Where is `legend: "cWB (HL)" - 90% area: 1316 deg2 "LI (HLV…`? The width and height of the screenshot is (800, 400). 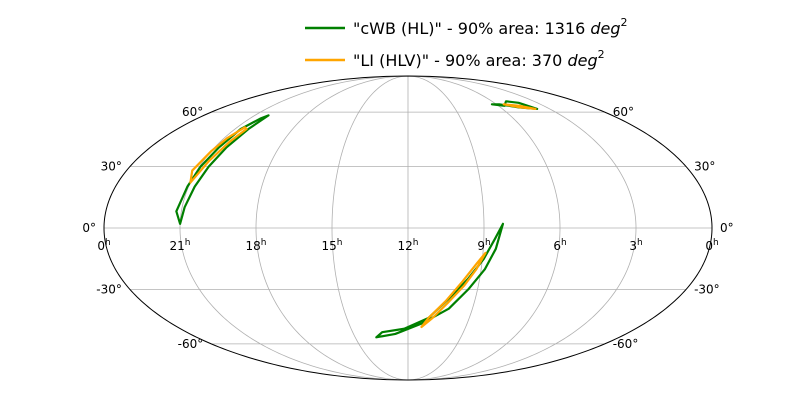
legend: "cWB (HL)" - 90% area: 1316 deg2 "LI (HLV… is located at coordinates (466, 43).